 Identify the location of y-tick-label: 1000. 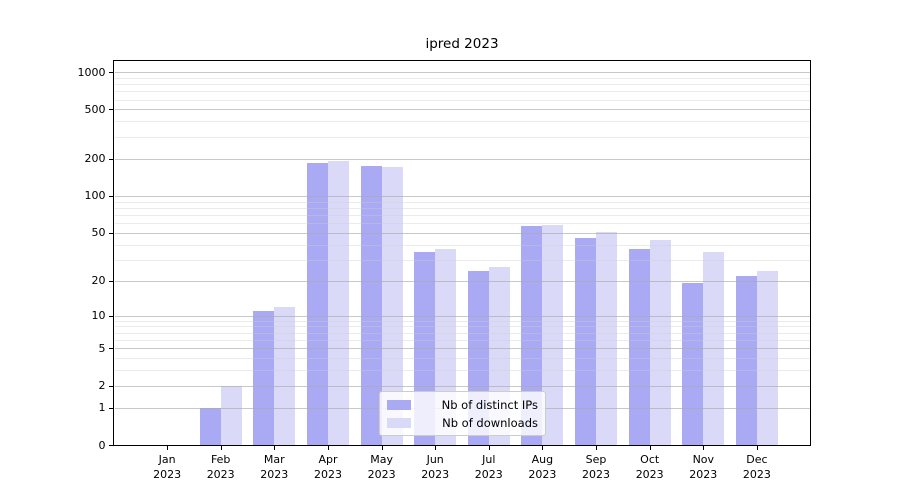
(91, 72).